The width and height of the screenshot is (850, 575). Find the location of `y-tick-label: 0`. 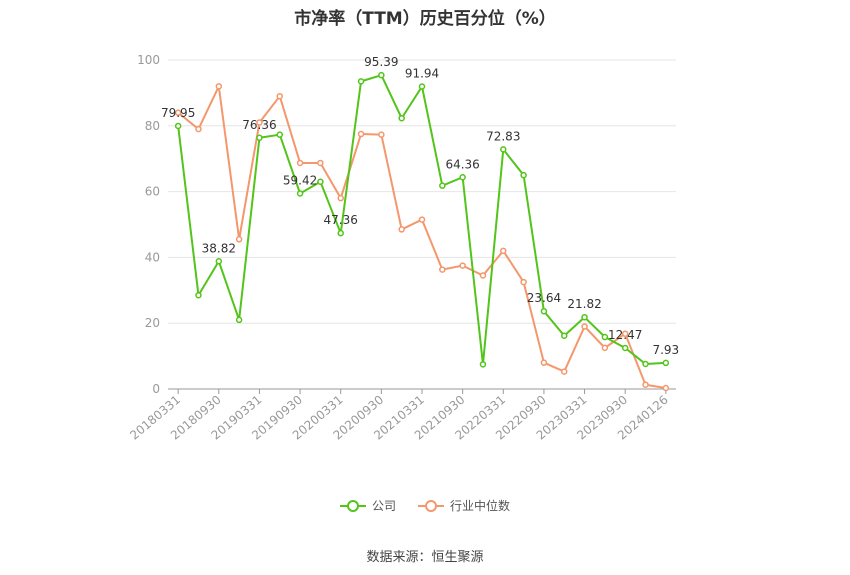

y-tick-label: 0 is located at coordinates (156, 389).